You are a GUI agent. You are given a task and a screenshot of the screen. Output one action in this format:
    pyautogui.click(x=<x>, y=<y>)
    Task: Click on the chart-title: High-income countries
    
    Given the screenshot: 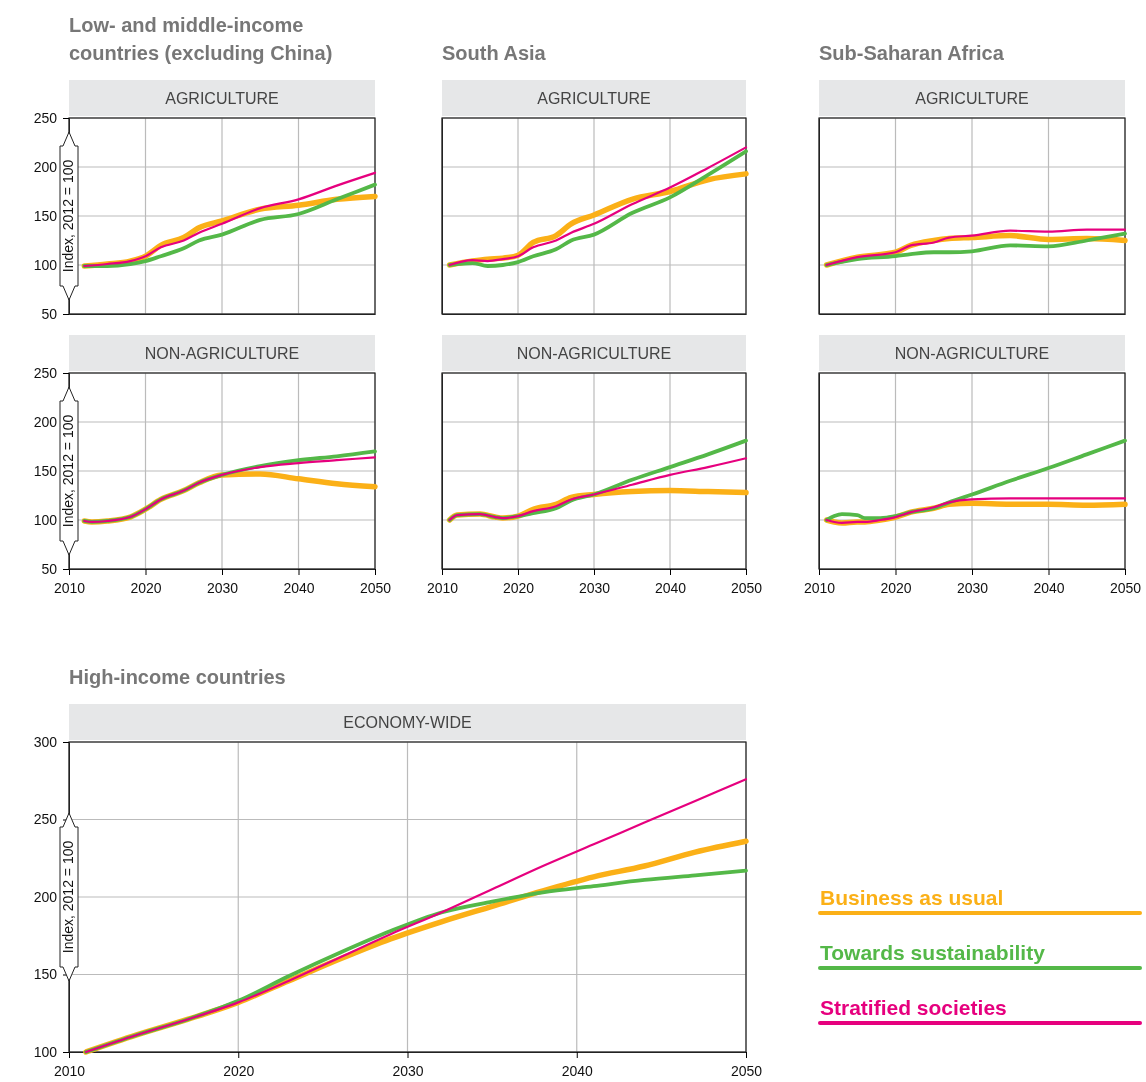 What is the action you would take?
    pyautogui.click(x=177, y=677)
    